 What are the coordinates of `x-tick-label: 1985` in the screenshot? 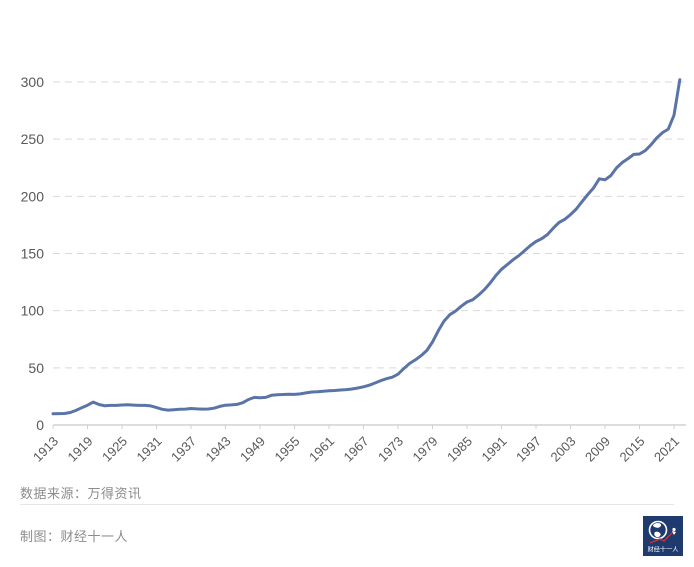 It's located at (459, 449).